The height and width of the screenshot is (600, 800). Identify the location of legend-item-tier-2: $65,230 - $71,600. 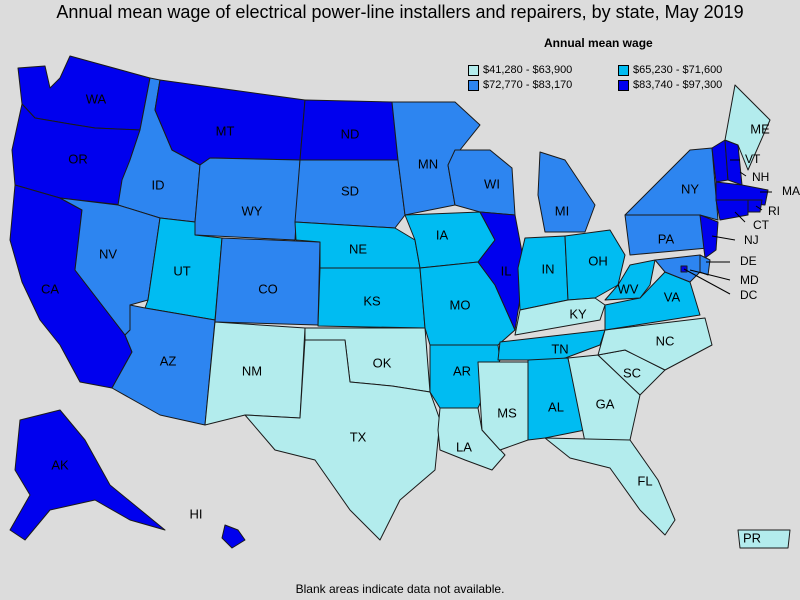
(670, 70).